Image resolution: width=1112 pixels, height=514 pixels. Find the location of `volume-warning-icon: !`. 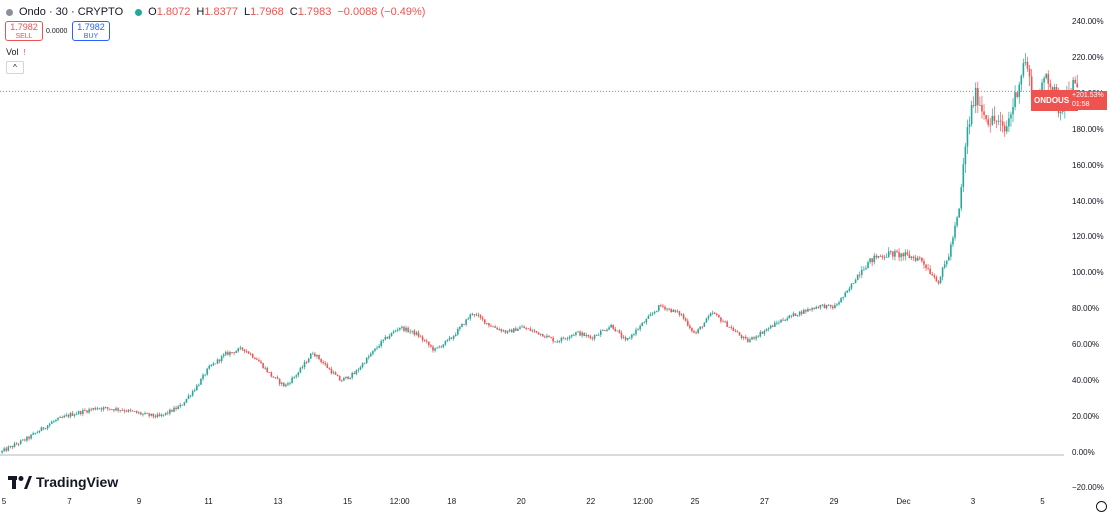

volume-warning-icon: ! is located at coordinates (24, 52).